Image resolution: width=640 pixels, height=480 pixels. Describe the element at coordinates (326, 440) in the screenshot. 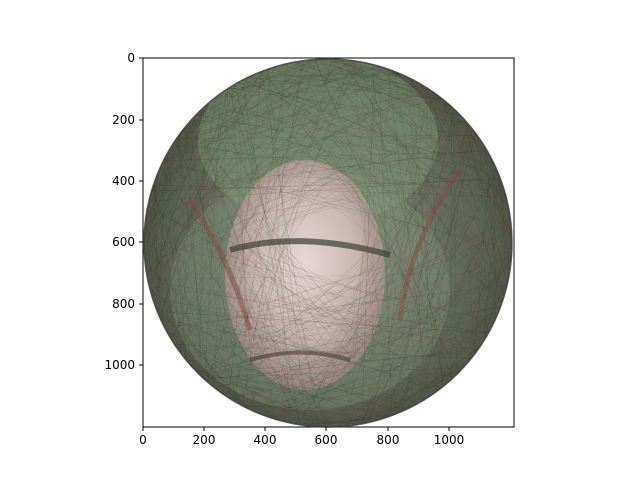

I see `x-tick-label: 600` at that location.